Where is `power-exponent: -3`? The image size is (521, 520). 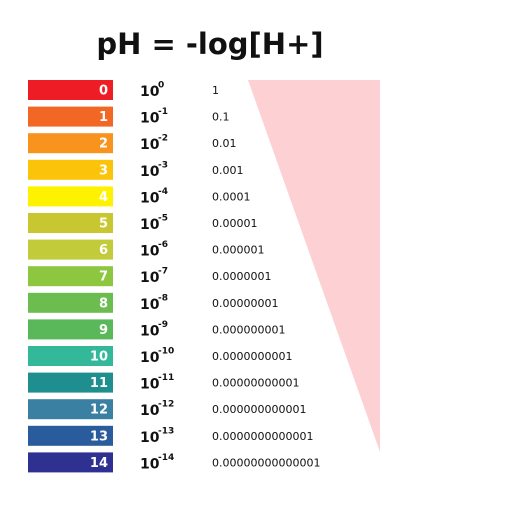 power-exponent: -3 is located at coordinates (163, 165).